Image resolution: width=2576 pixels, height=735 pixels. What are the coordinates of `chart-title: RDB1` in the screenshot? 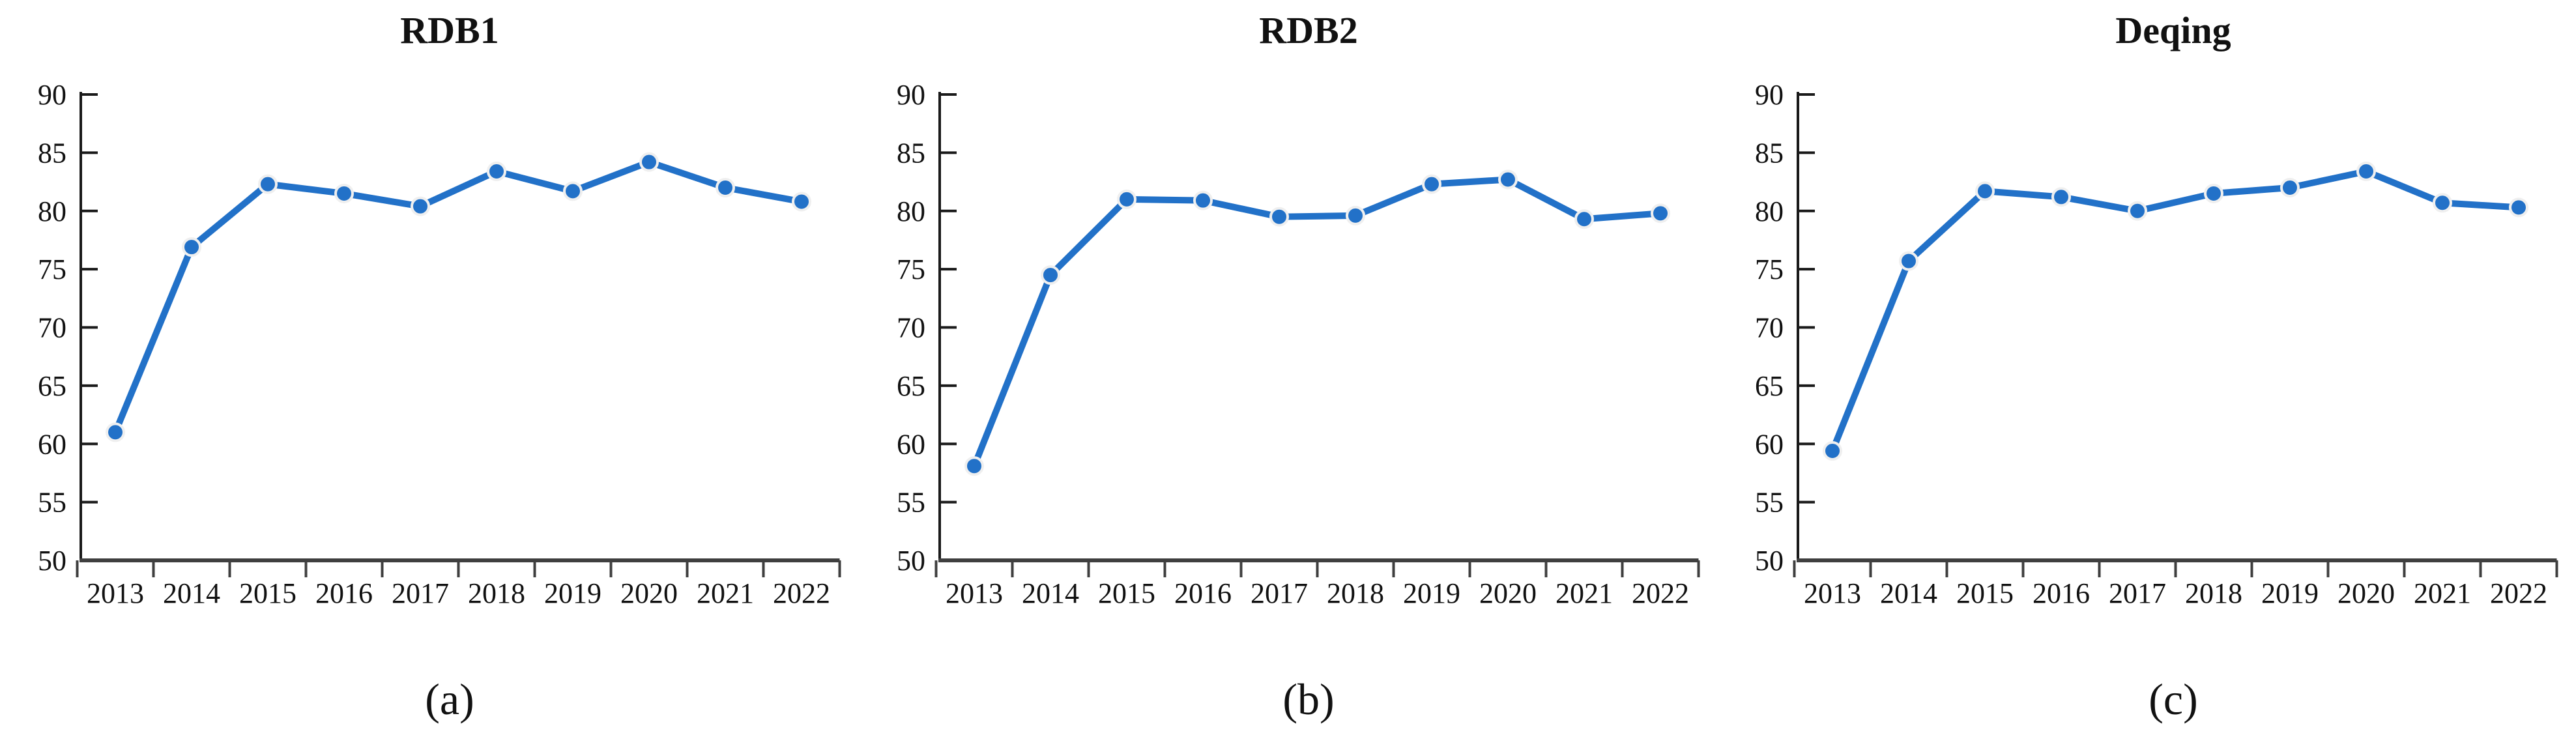 It's located at (449, 30).